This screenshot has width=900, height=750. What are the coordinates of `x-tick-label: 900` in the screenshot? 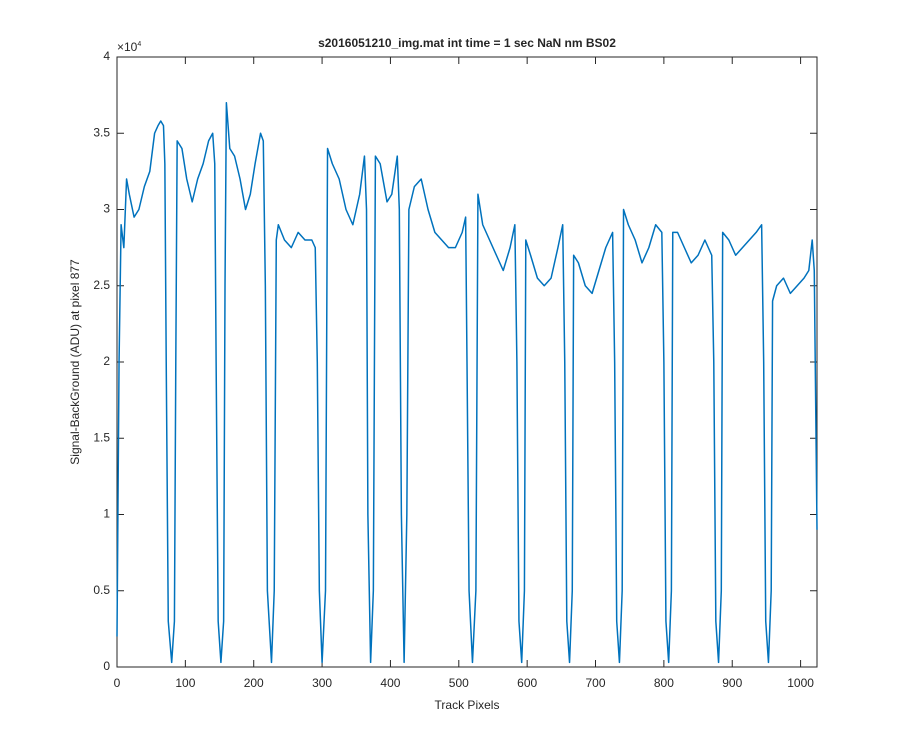 It's located at (732, 683).